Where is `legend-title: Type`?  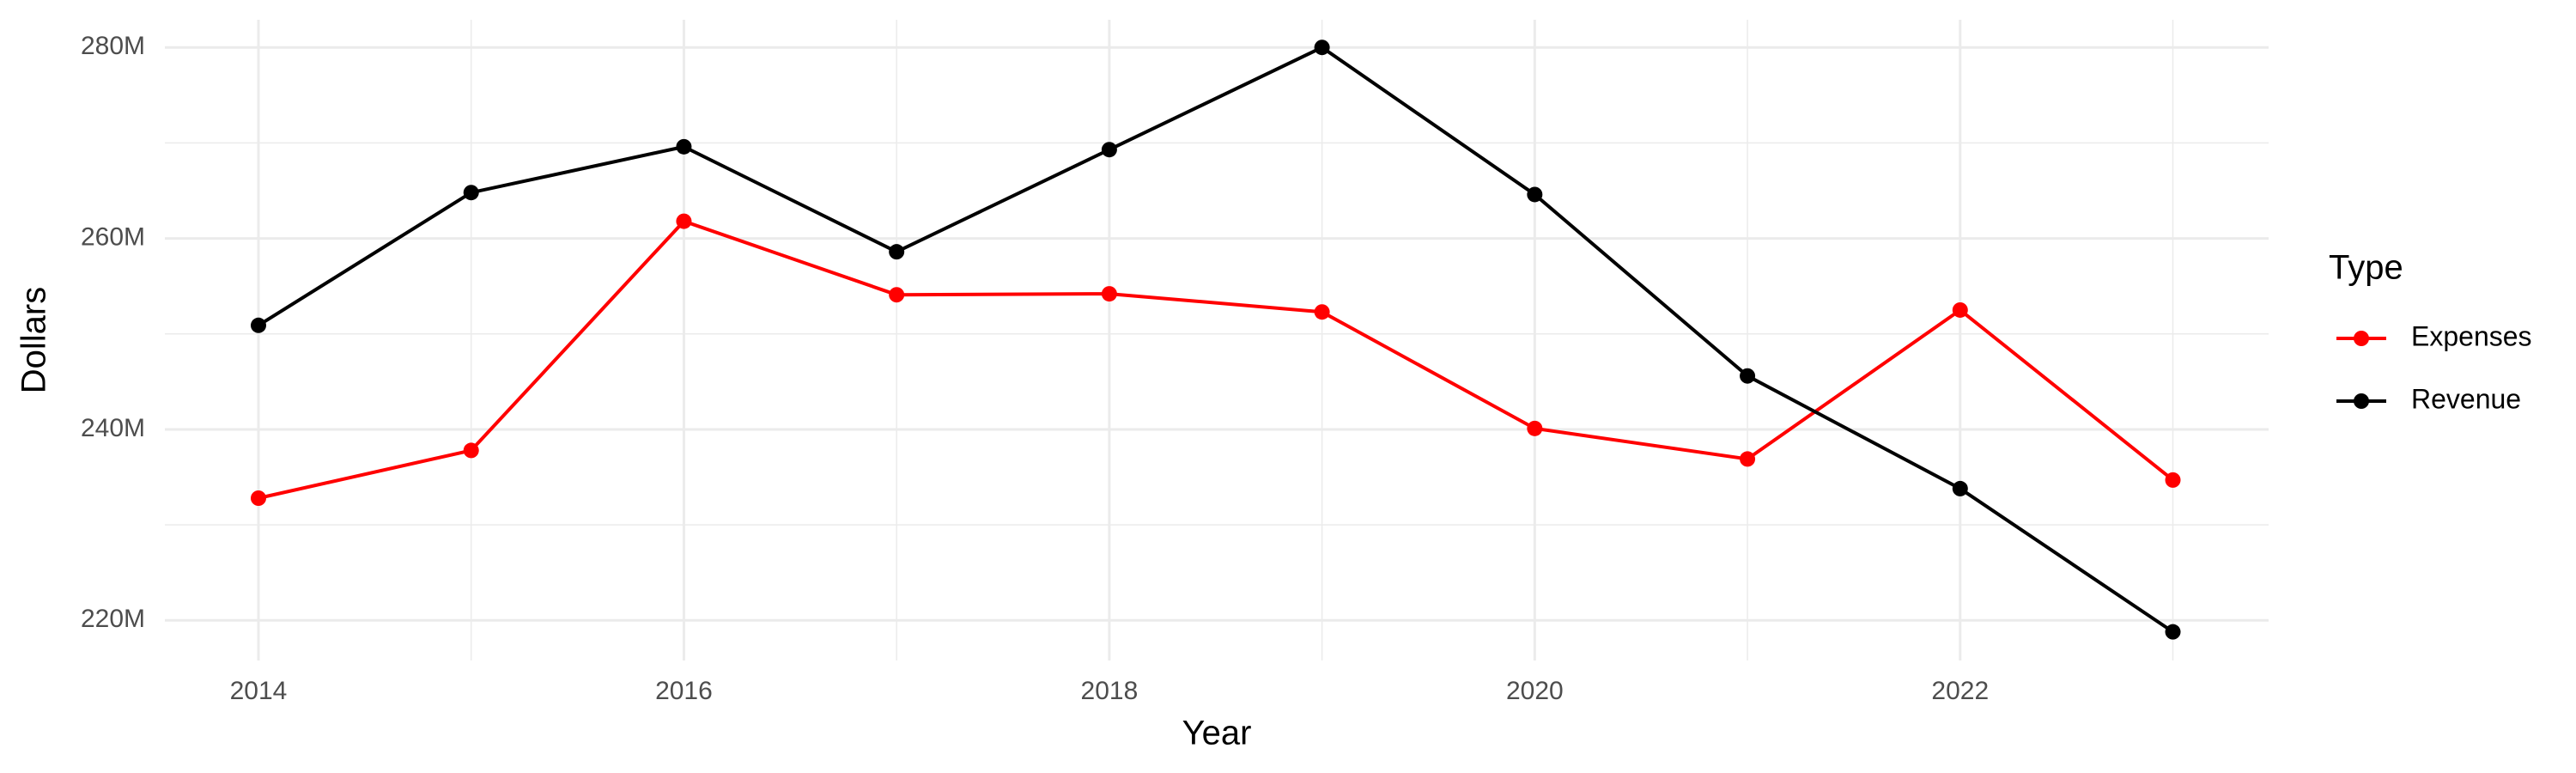
legend-title: Type is located at coordinates (2366, 268).